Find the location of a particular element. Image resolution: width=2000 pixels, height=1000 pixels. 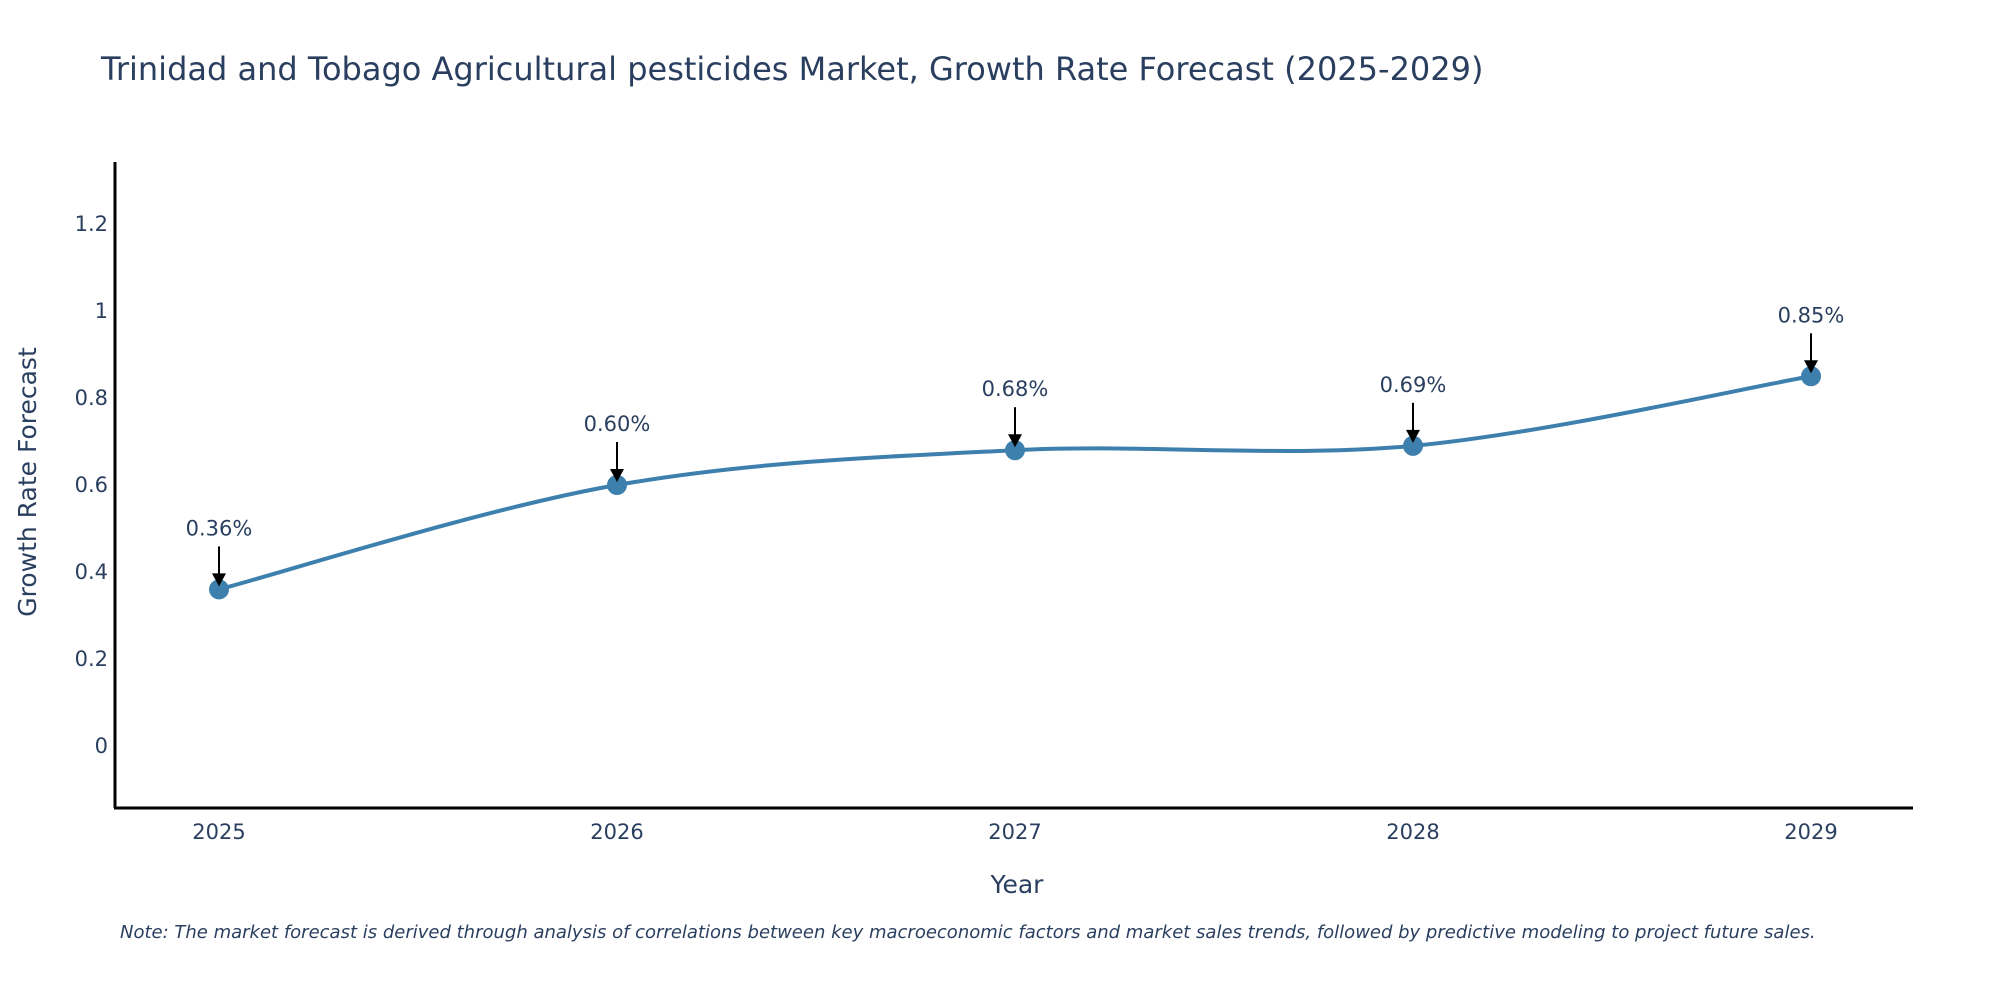

y-tick-label: 0.6 is located at coordinates (91, 485).